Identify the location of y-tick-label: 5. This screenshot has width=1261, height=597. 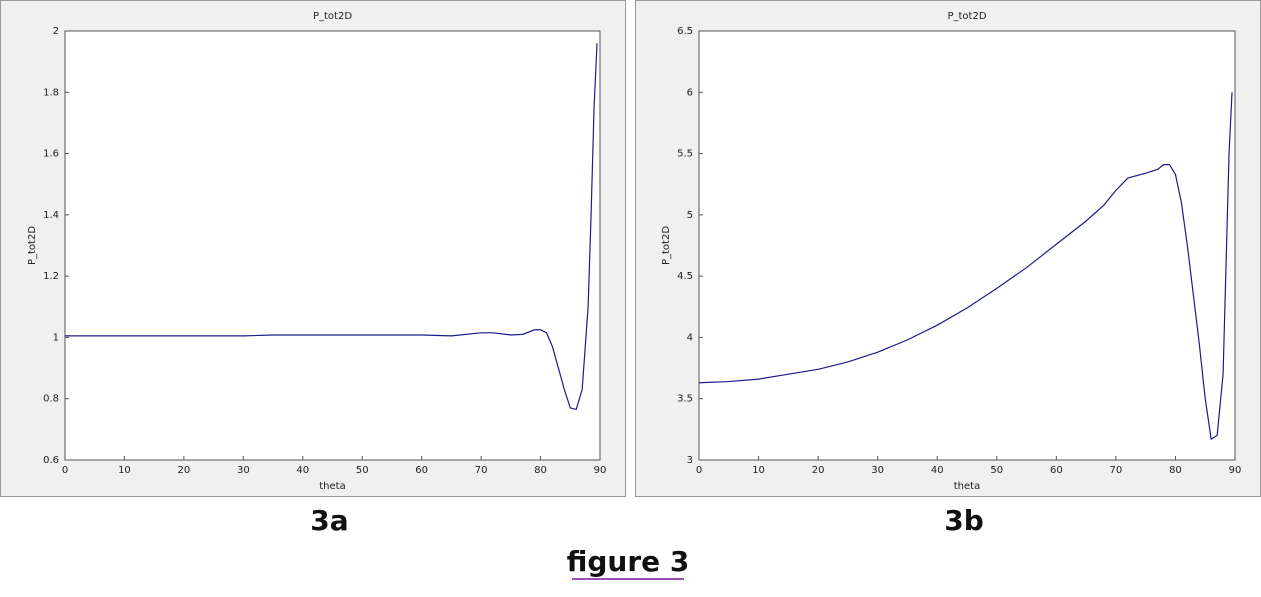
(690, 215).